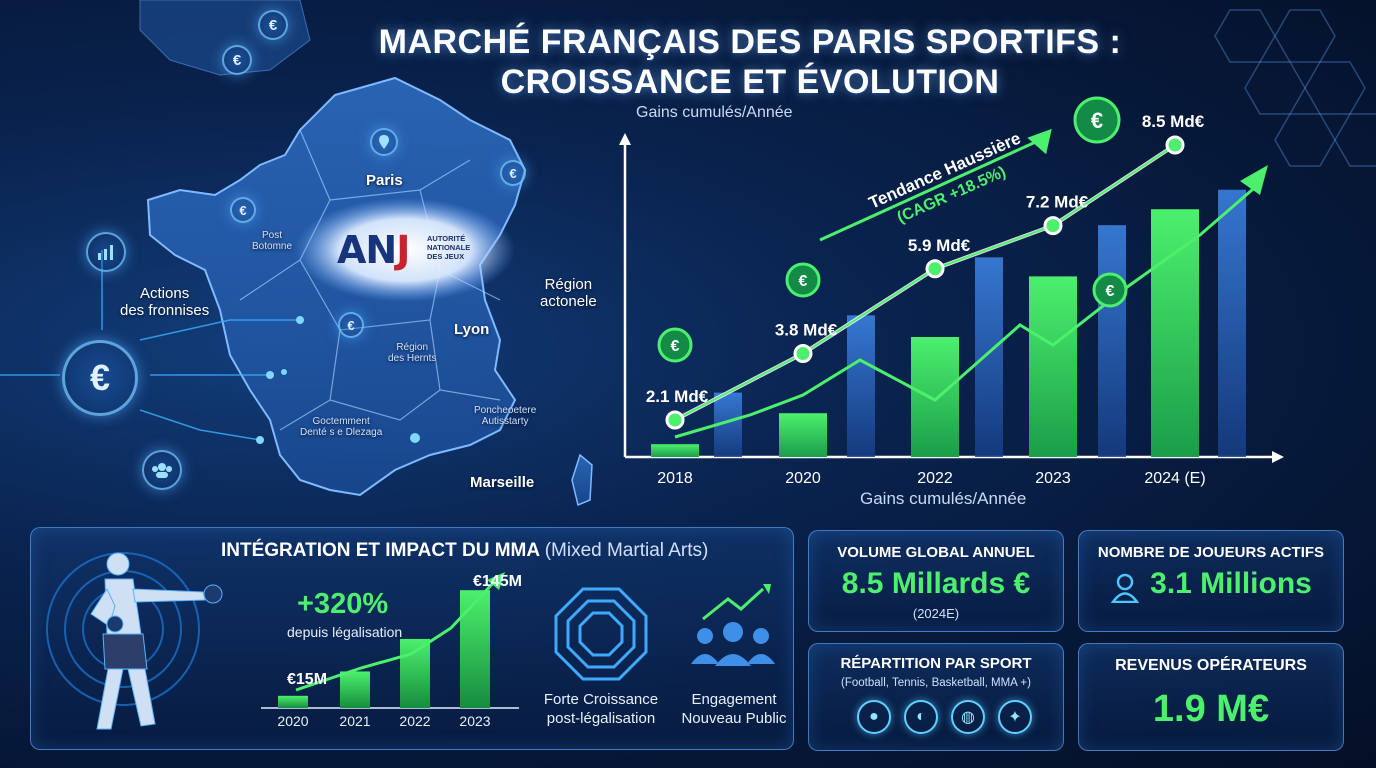  Describe the element at coordinates (292, 720) in the screenshot. I see `mini-tick-2020: 2020` at that location.